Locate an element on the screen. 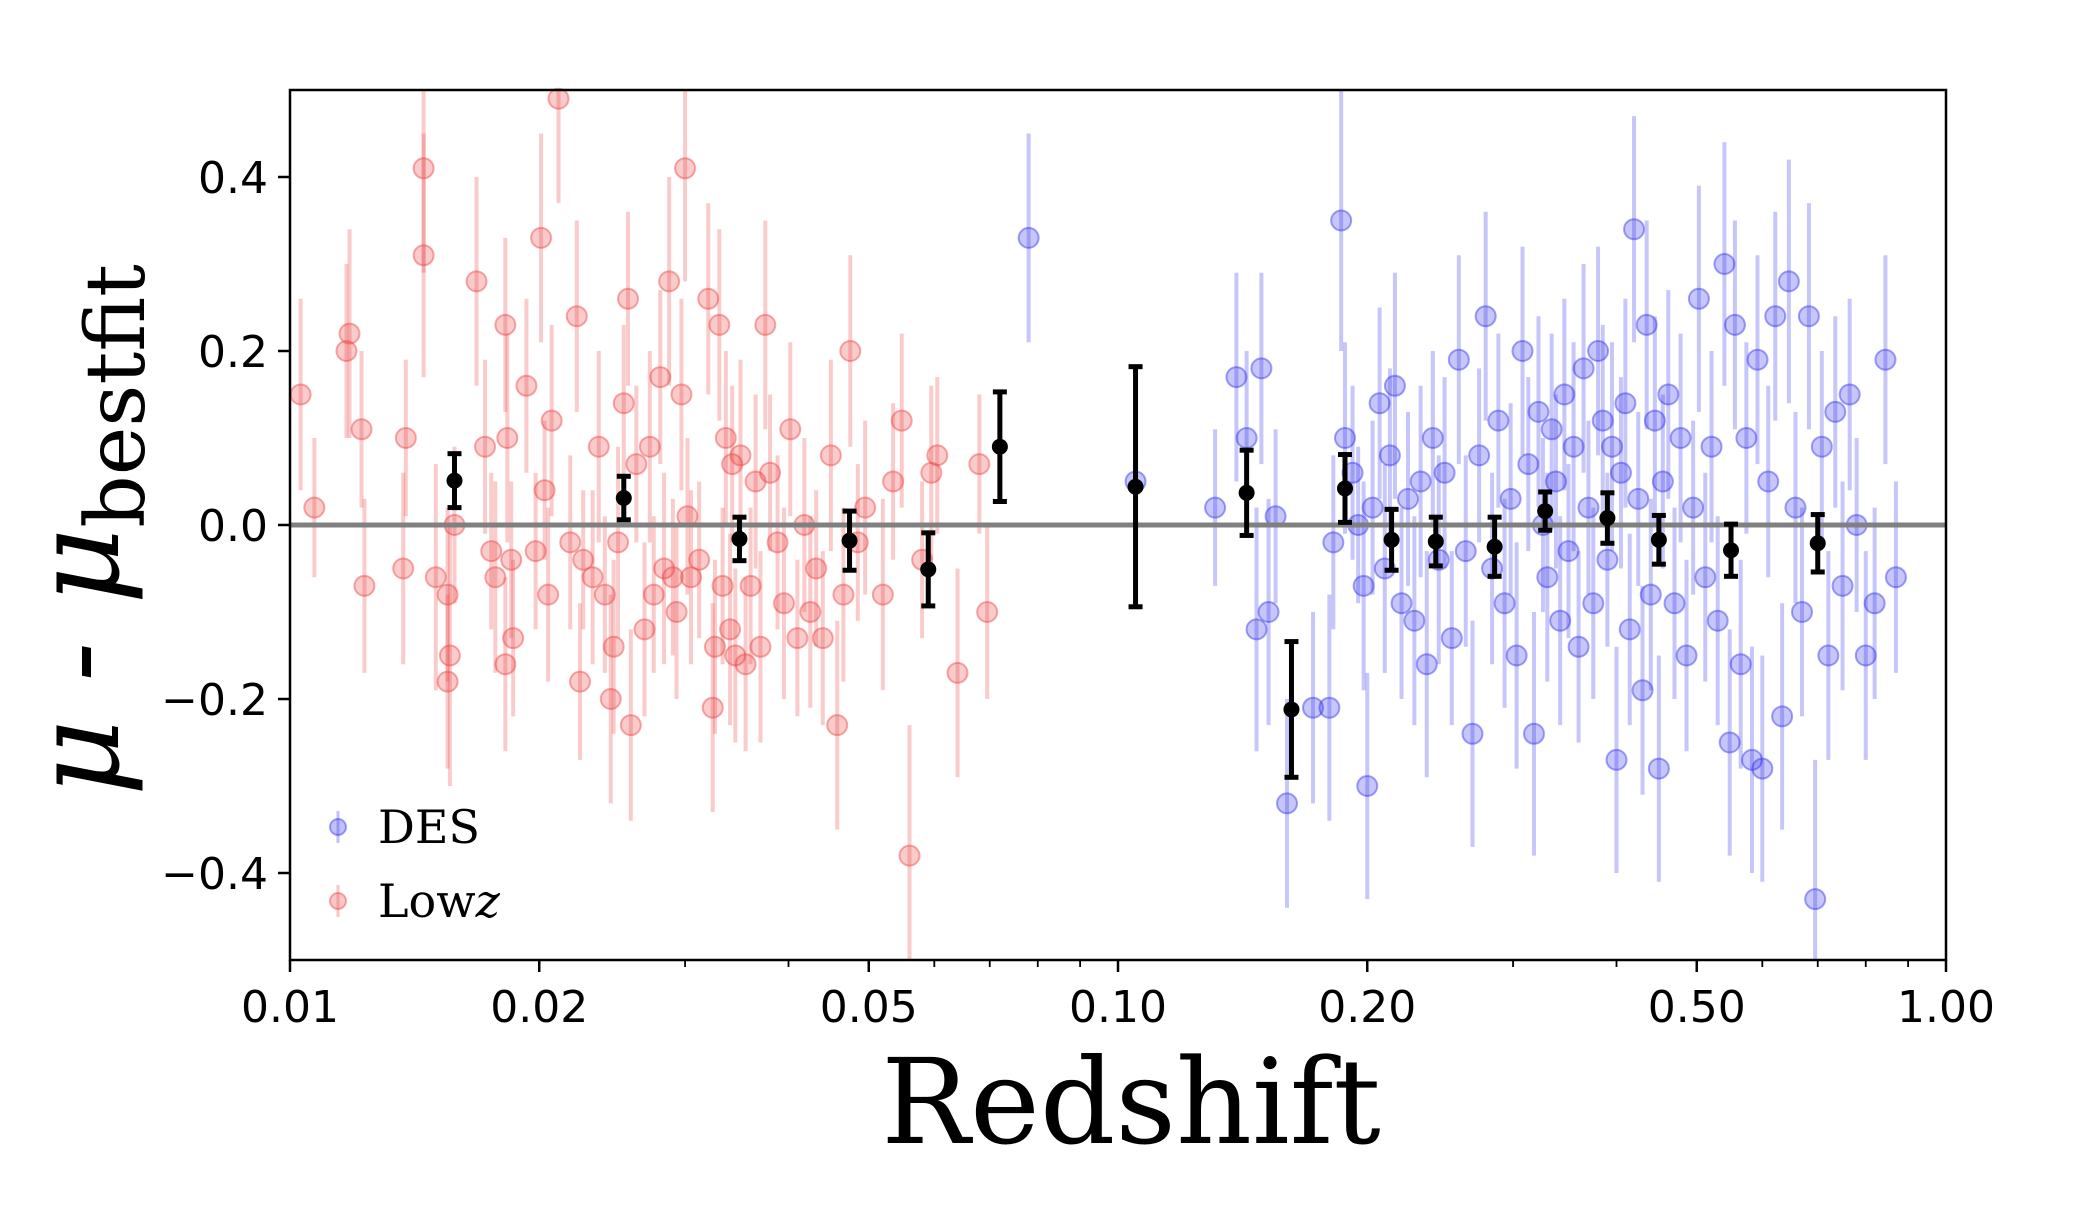  x-tick-label: 0.01 is located at coordinates (290, 1007).